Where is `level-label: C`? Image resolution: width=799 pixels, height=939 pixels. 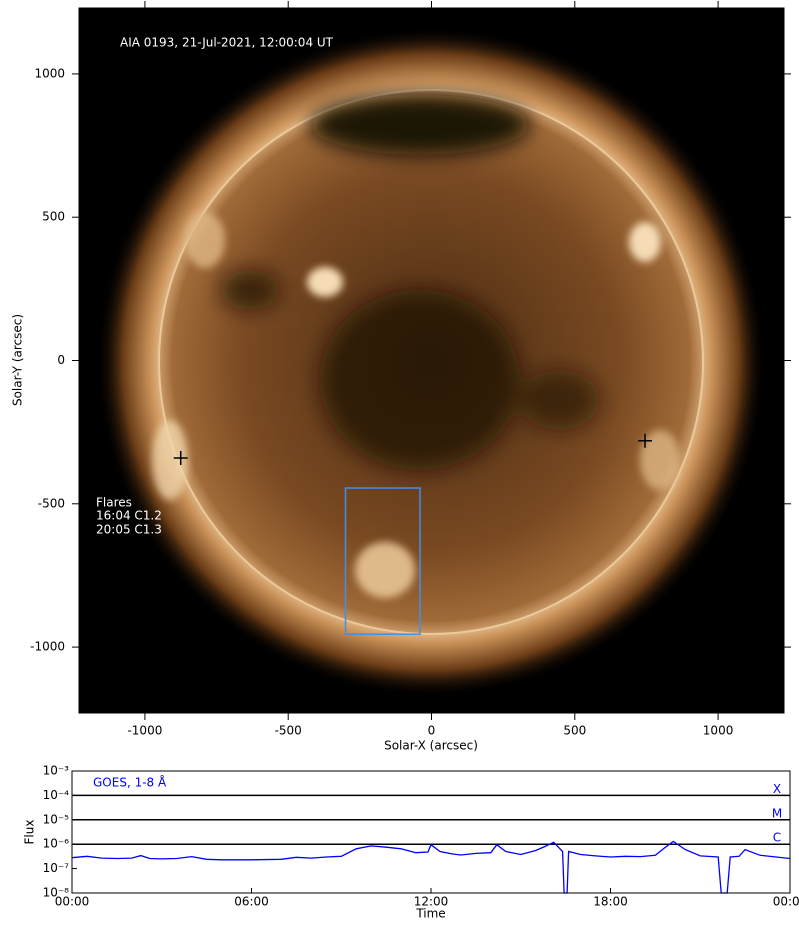 level-label: C is located at coordinates (777, 838).